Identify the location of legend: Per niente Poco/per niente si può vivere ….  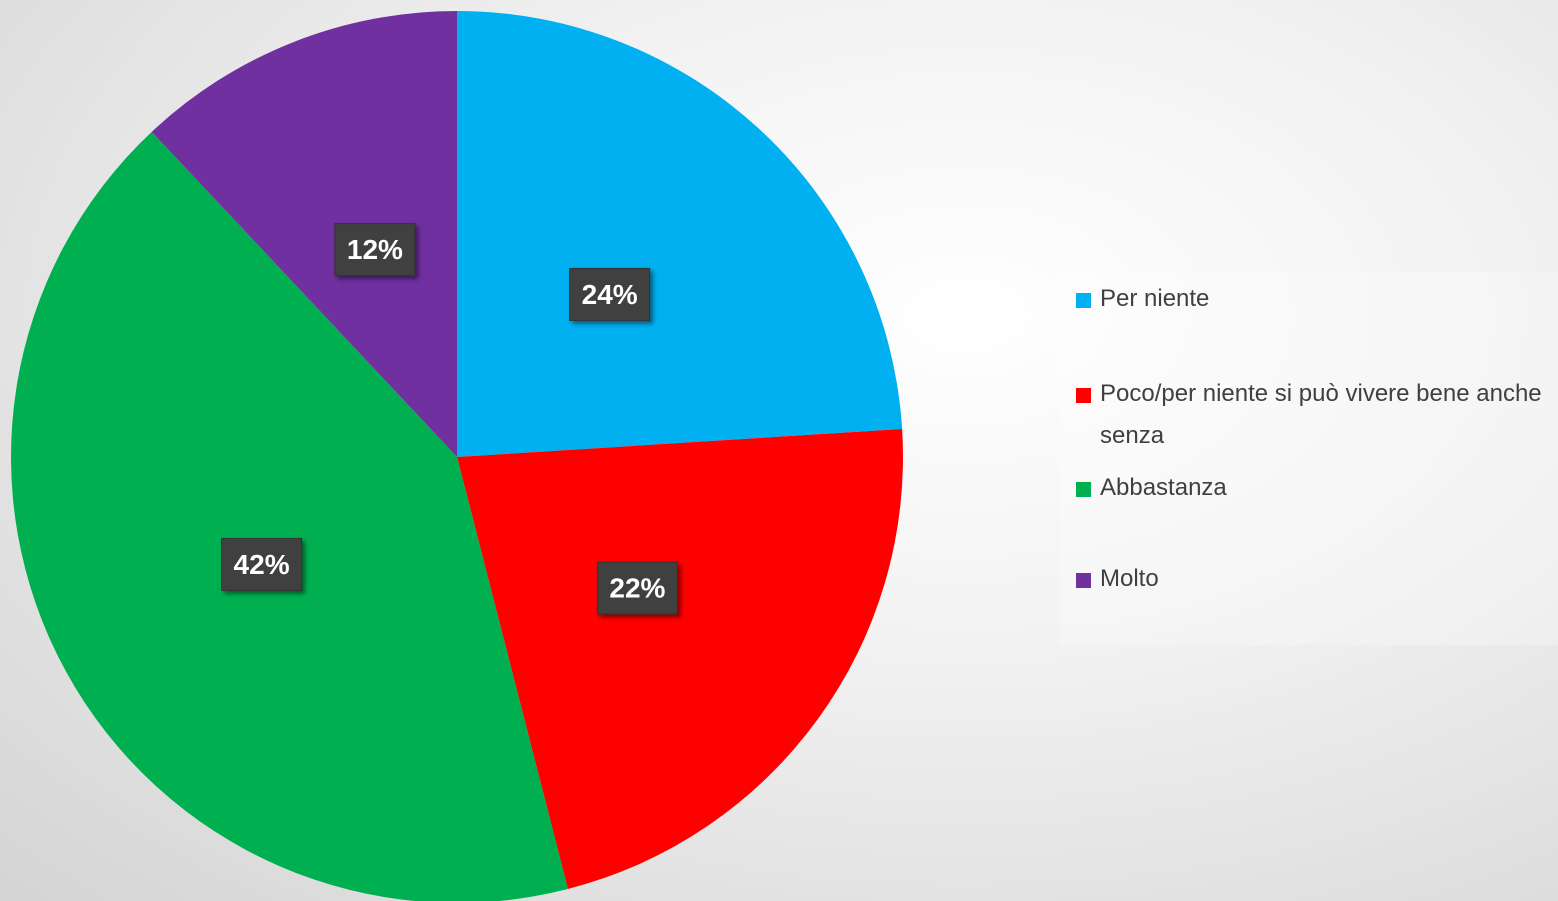
(1309, 458).